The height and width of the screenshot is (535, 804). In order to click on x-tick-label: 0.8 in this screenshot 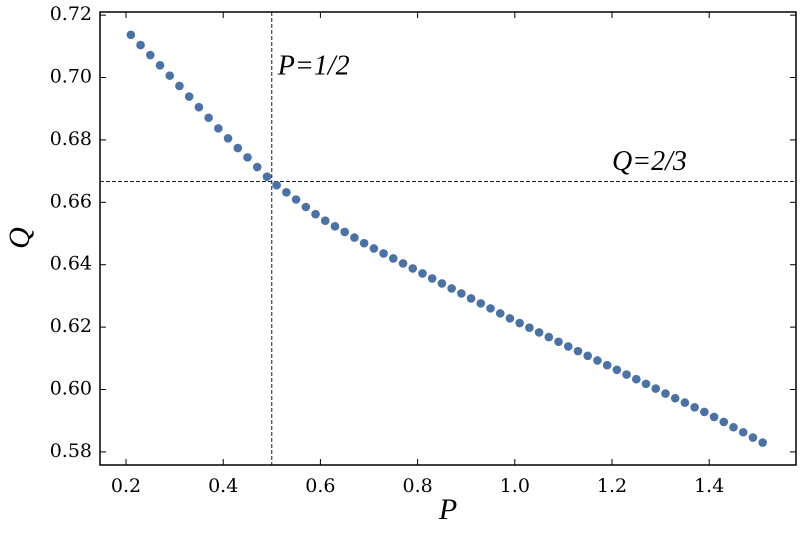, I will do `click(417, 486)`.